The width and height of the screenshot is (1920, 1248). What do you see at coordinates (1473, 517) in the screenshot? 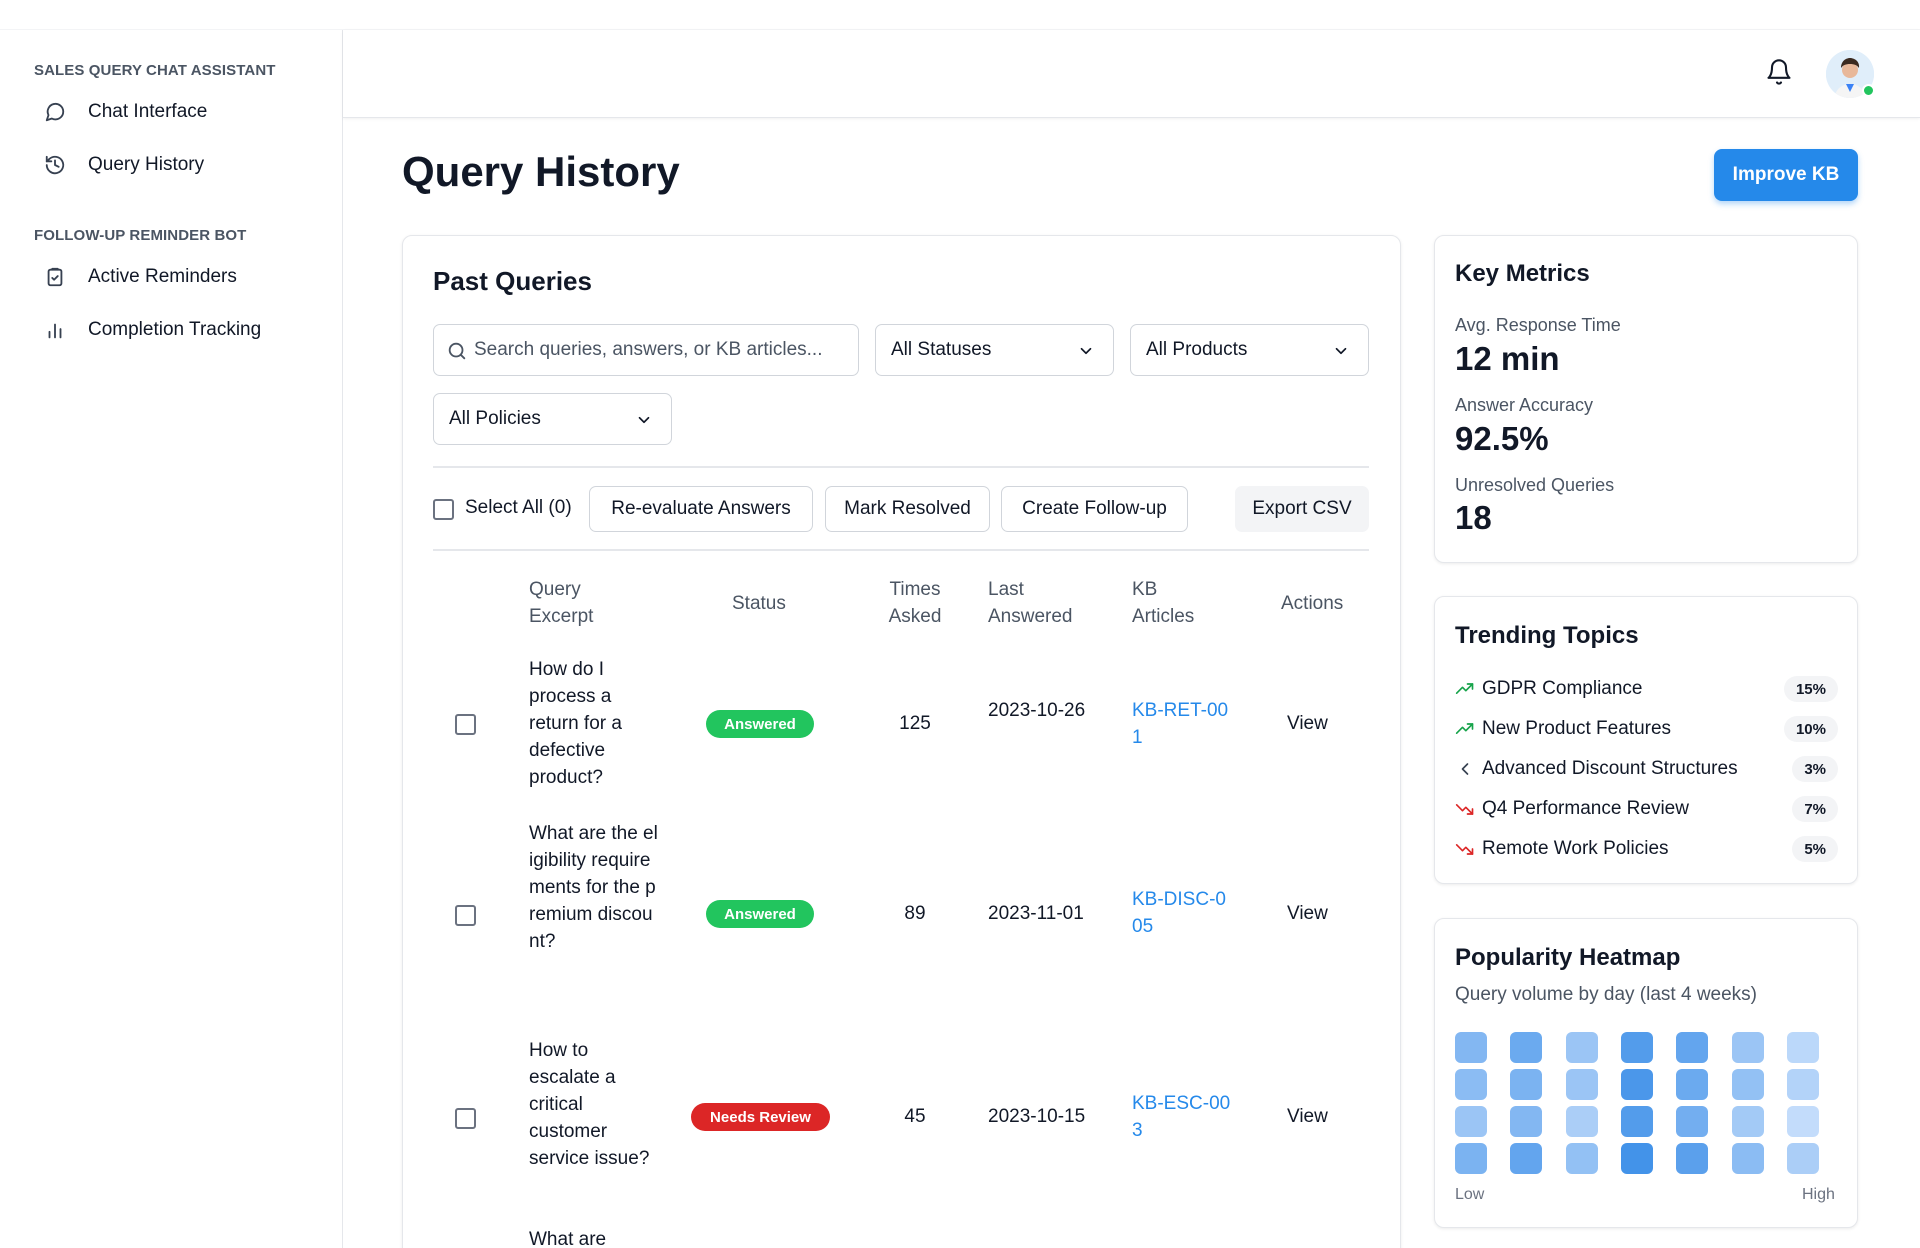
I see `metric-value: 18` at bounding box center [1473, 517].